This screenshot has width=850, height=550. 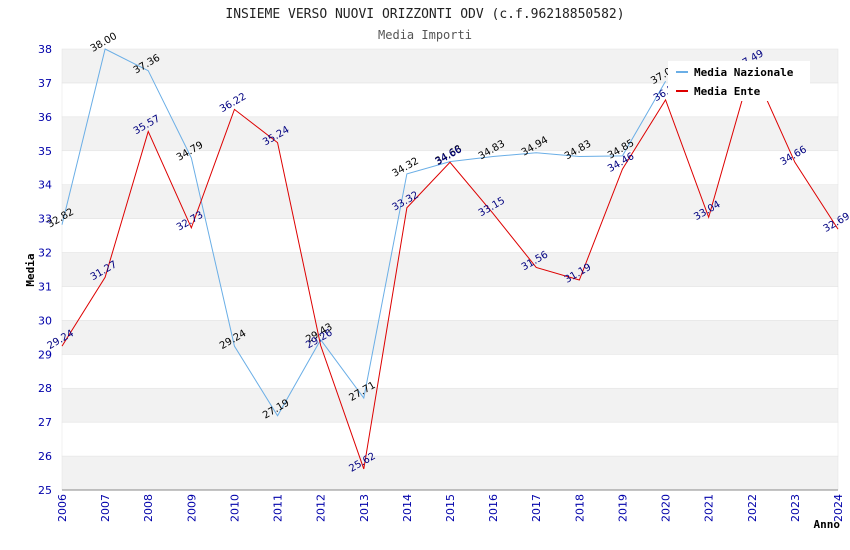 What do you see at coordinates (407, 508) in the screenshot?
I see `x-tick-label: 2014` at bounding box center [407, 508].